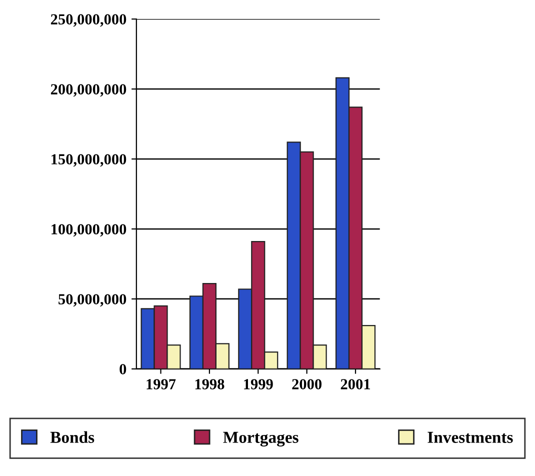  Describe the element at coordinates (123, 369) in the screenshot. I see `y-tick-label: 0` at that location.